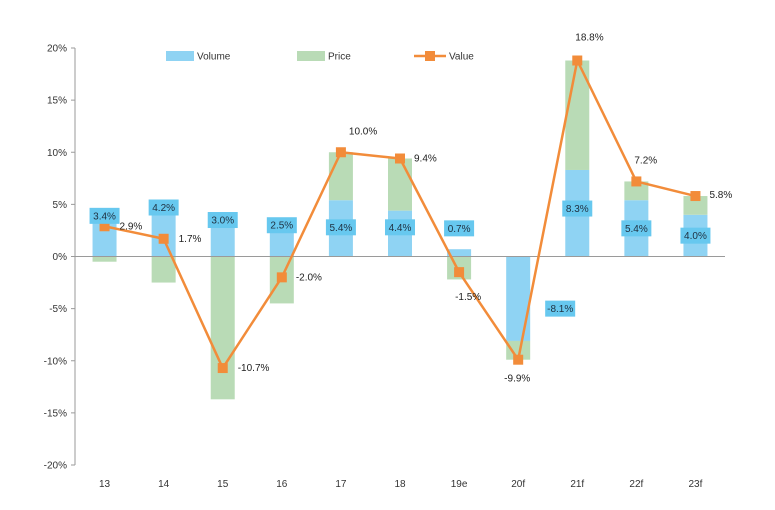  What do you see at coordinates (430, 56) in the screenshot?
I see `legend-value-marker` at bounding box center [430, 56].